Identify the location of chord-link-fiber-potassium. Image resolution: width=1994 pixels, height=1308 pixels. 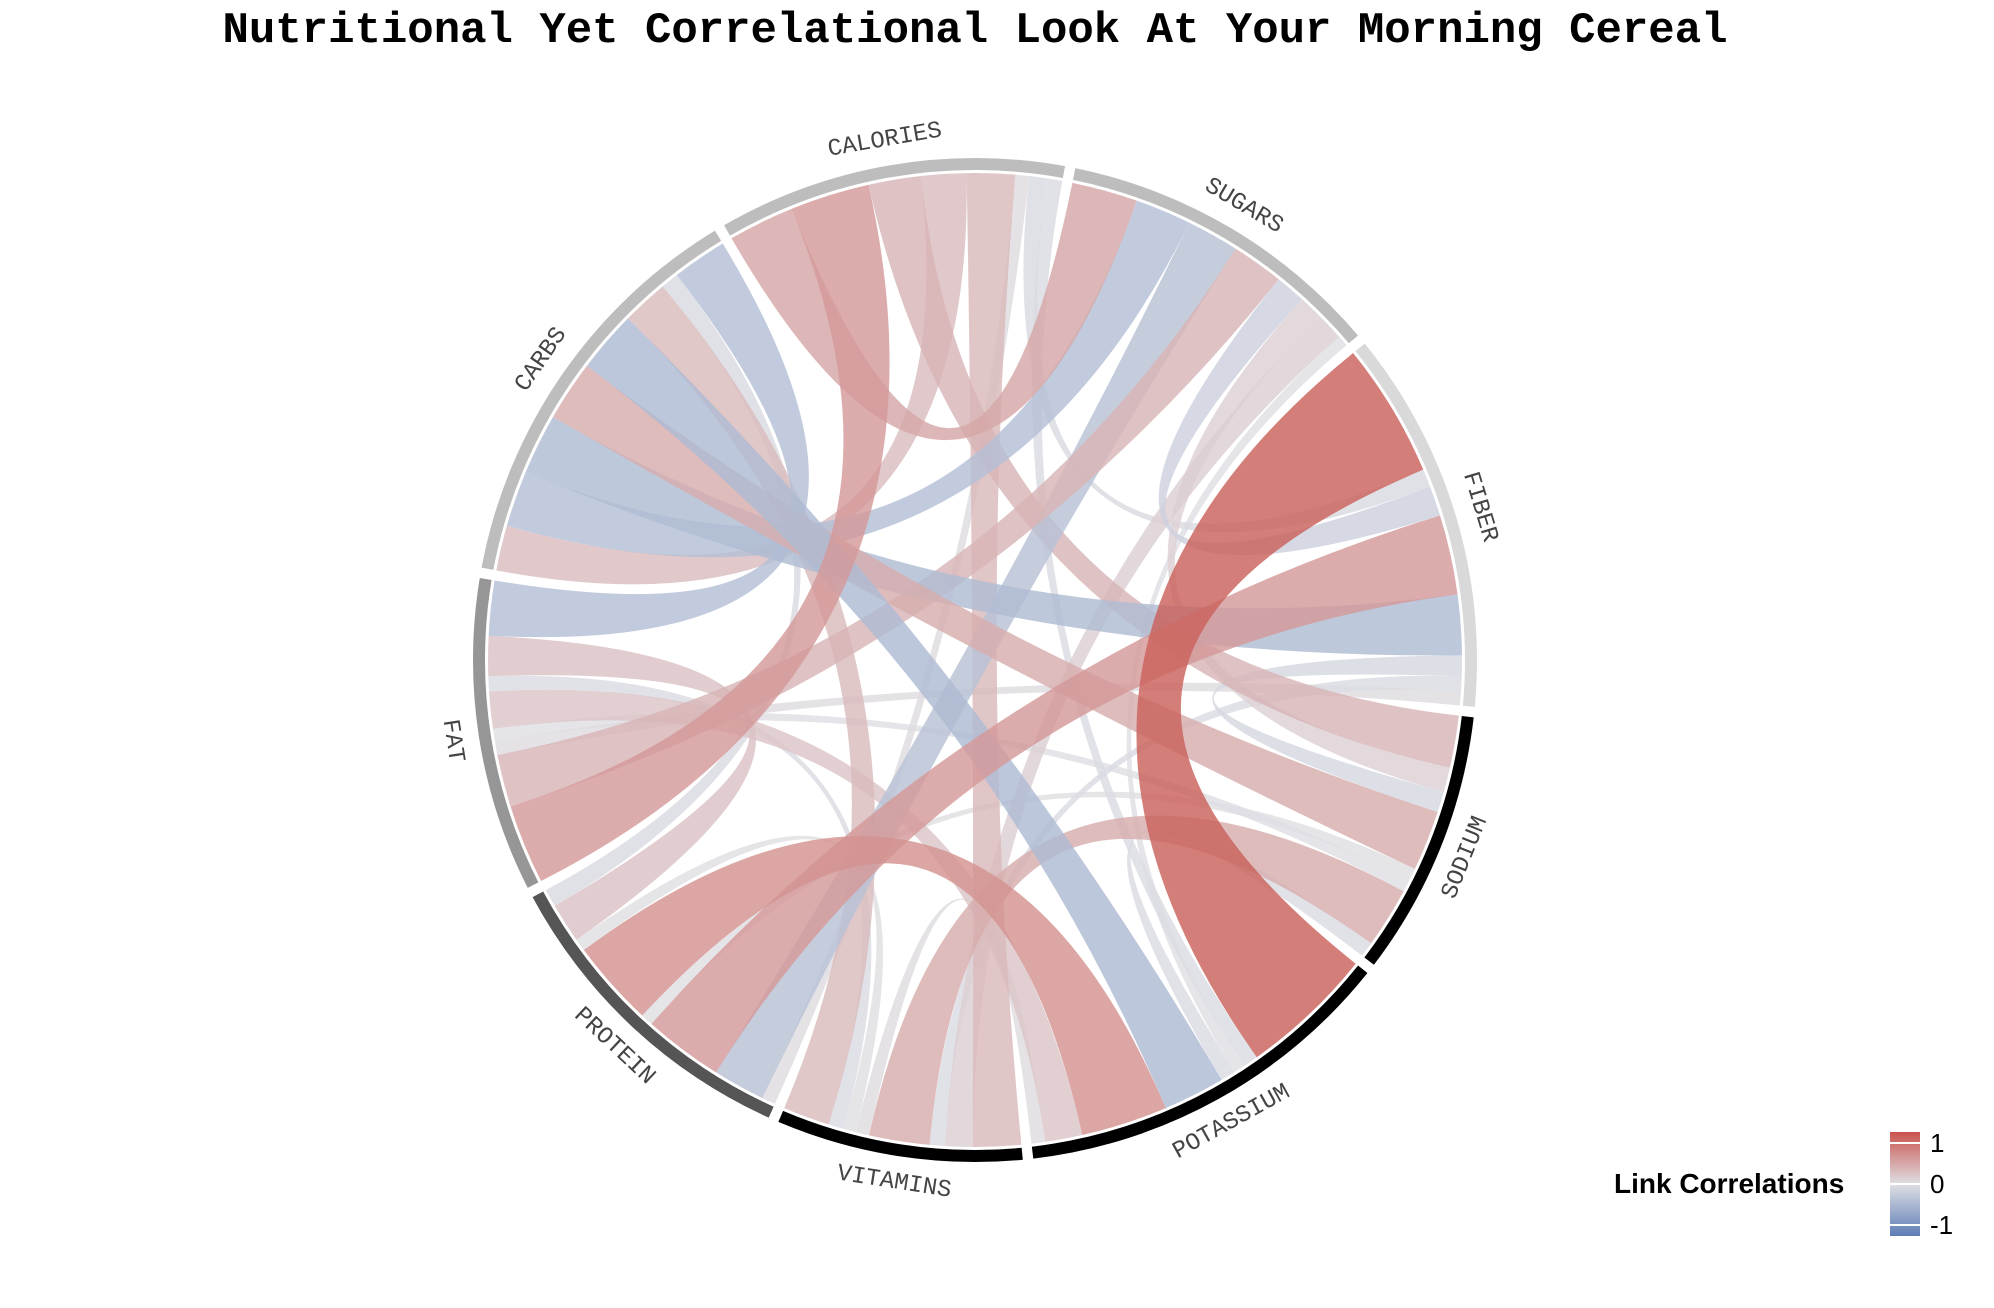
(1280, 705).